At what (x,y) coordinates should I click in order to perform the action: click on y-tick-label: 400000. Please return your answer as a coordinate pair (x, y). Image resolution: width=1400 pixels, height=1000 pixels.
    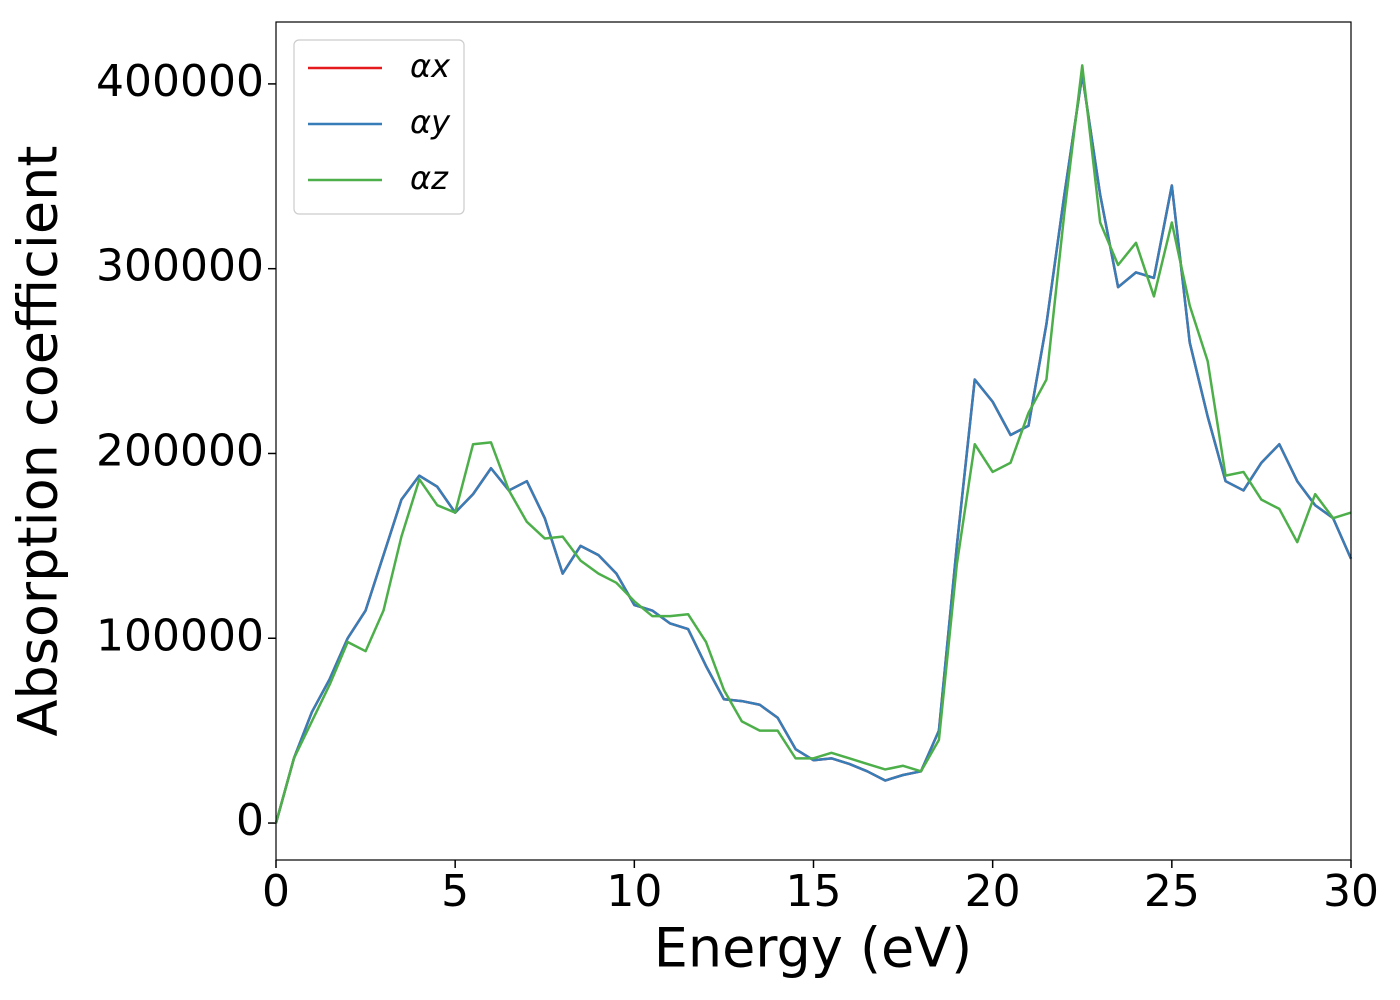
    Looking at the image, I should click on (180, 81).